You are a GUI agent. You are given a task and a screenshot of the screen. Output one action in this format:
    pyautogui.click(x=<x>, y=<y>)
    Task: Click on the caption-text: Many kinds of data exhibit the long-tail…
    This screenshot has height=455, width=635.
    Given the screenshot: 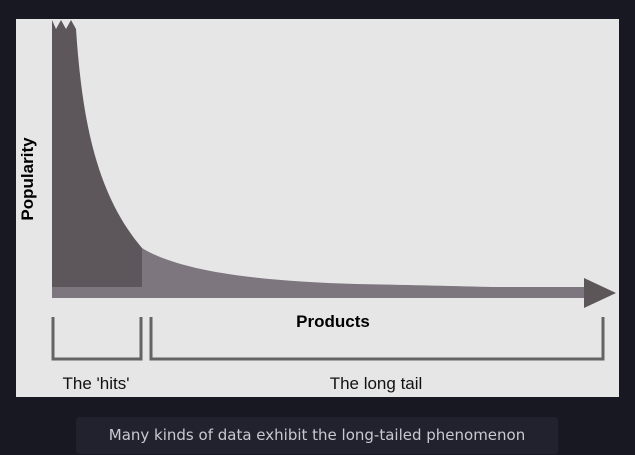 What is the action you would take?
    pyautogui.click(x=317, y=435)
    